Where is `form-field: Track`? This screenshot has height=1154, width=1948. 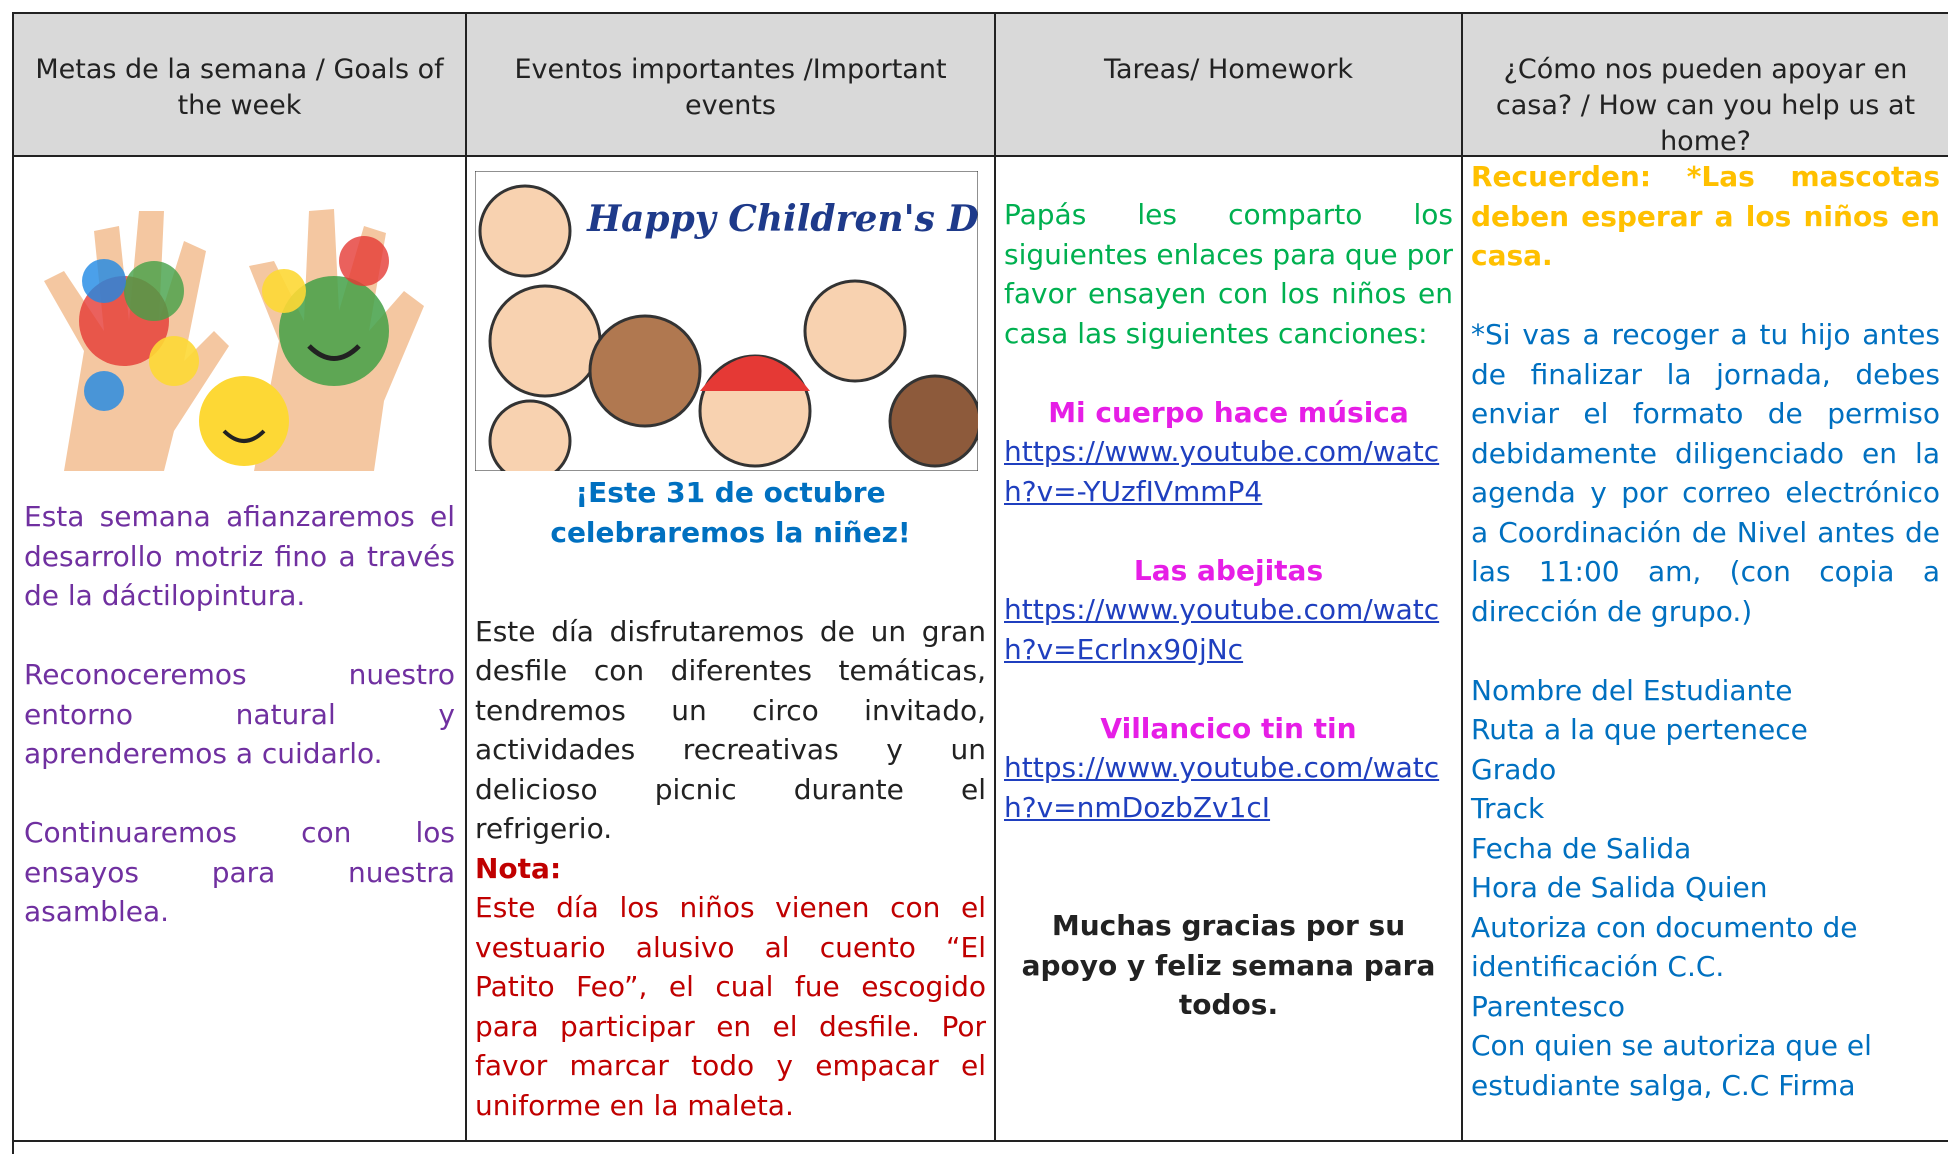
form-field: Track is located at coordinates (1508, 808).